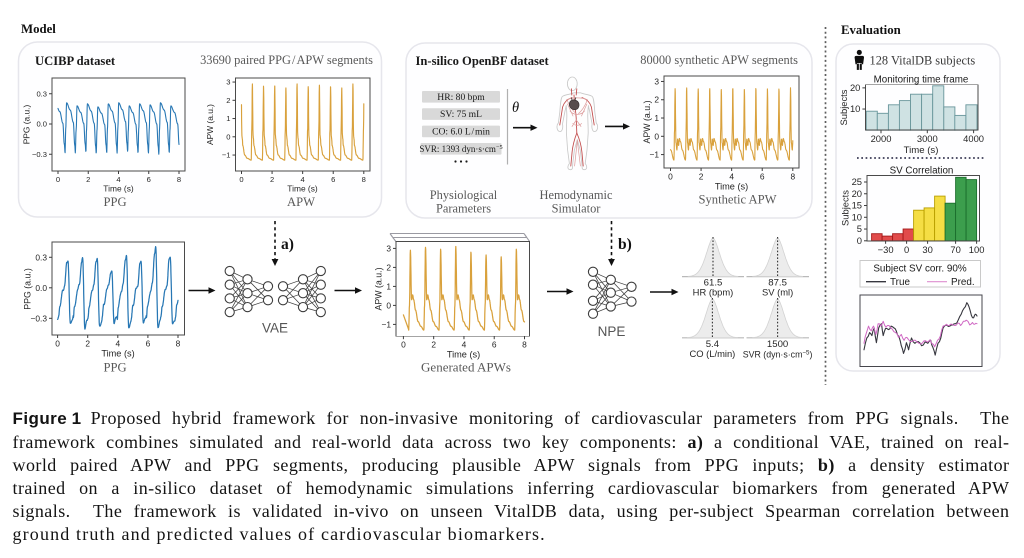 The height and width of the screenshot is (558, 1024). What do you see at coordinates (461, 131) in the screenshot?
I see `svg-text: CO: 6.0 L / min` at bounding box center [461, 131].